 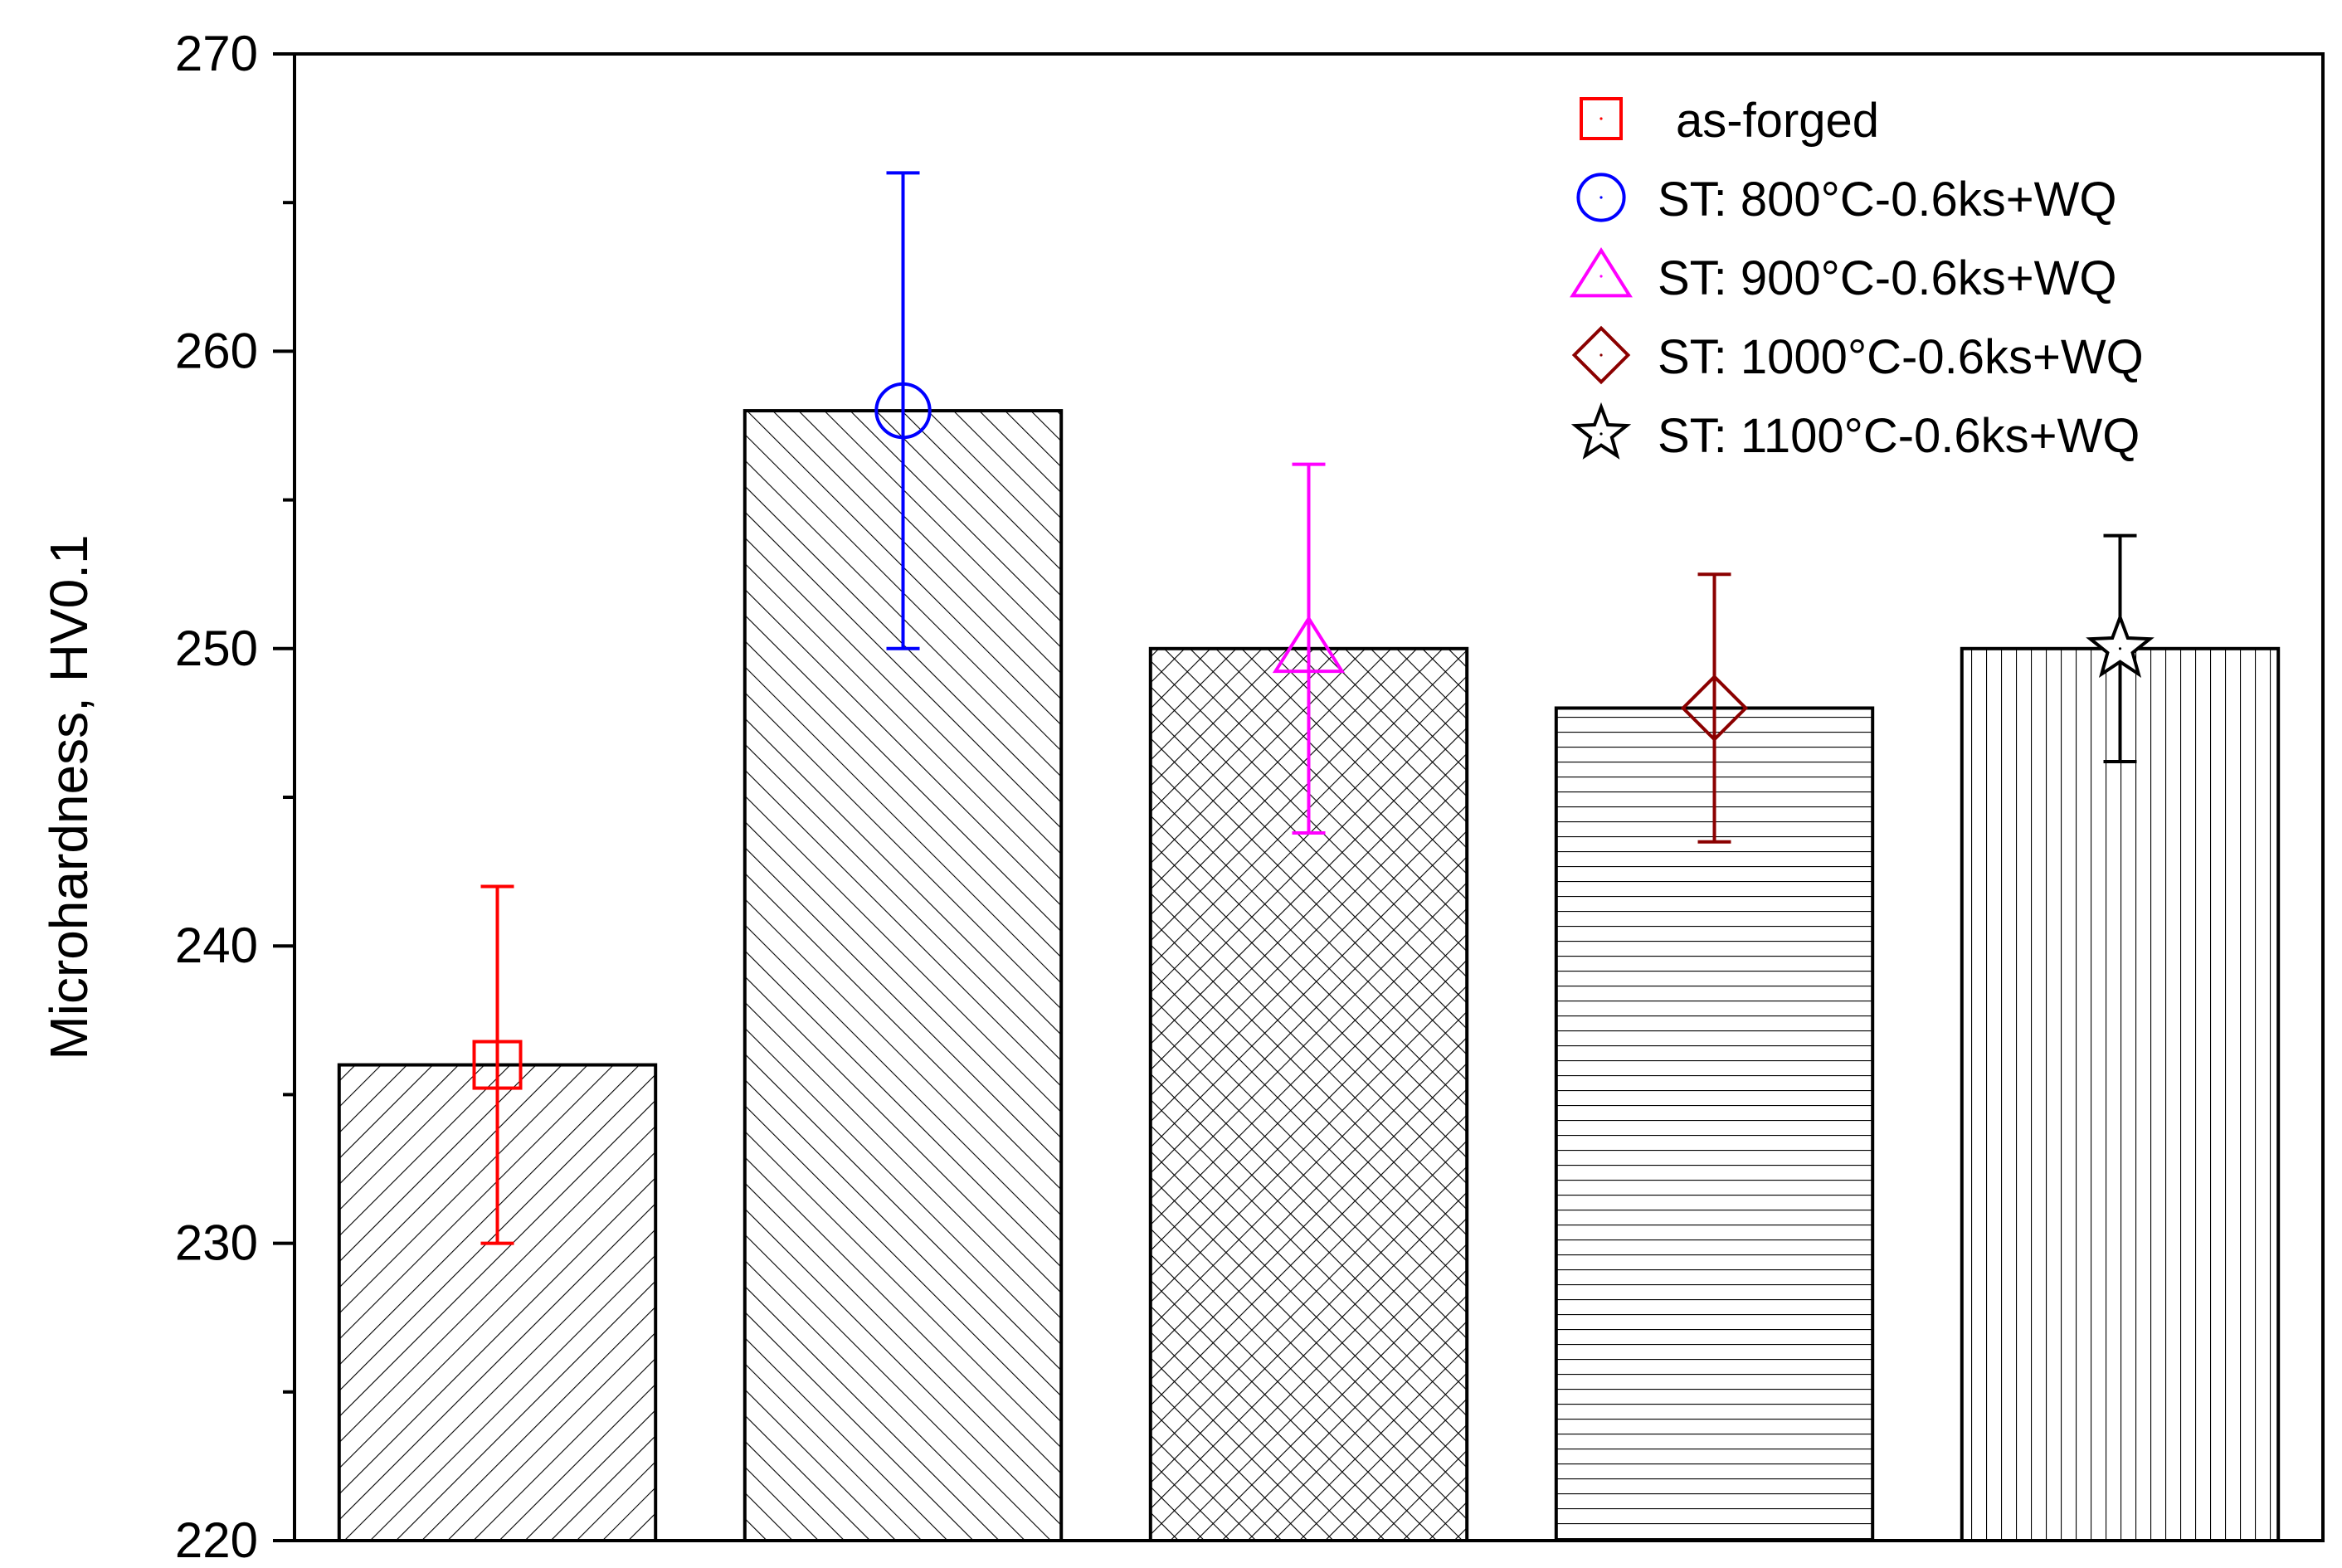 I want to click on legend-marker-circle, so click(x=1601, y=197).